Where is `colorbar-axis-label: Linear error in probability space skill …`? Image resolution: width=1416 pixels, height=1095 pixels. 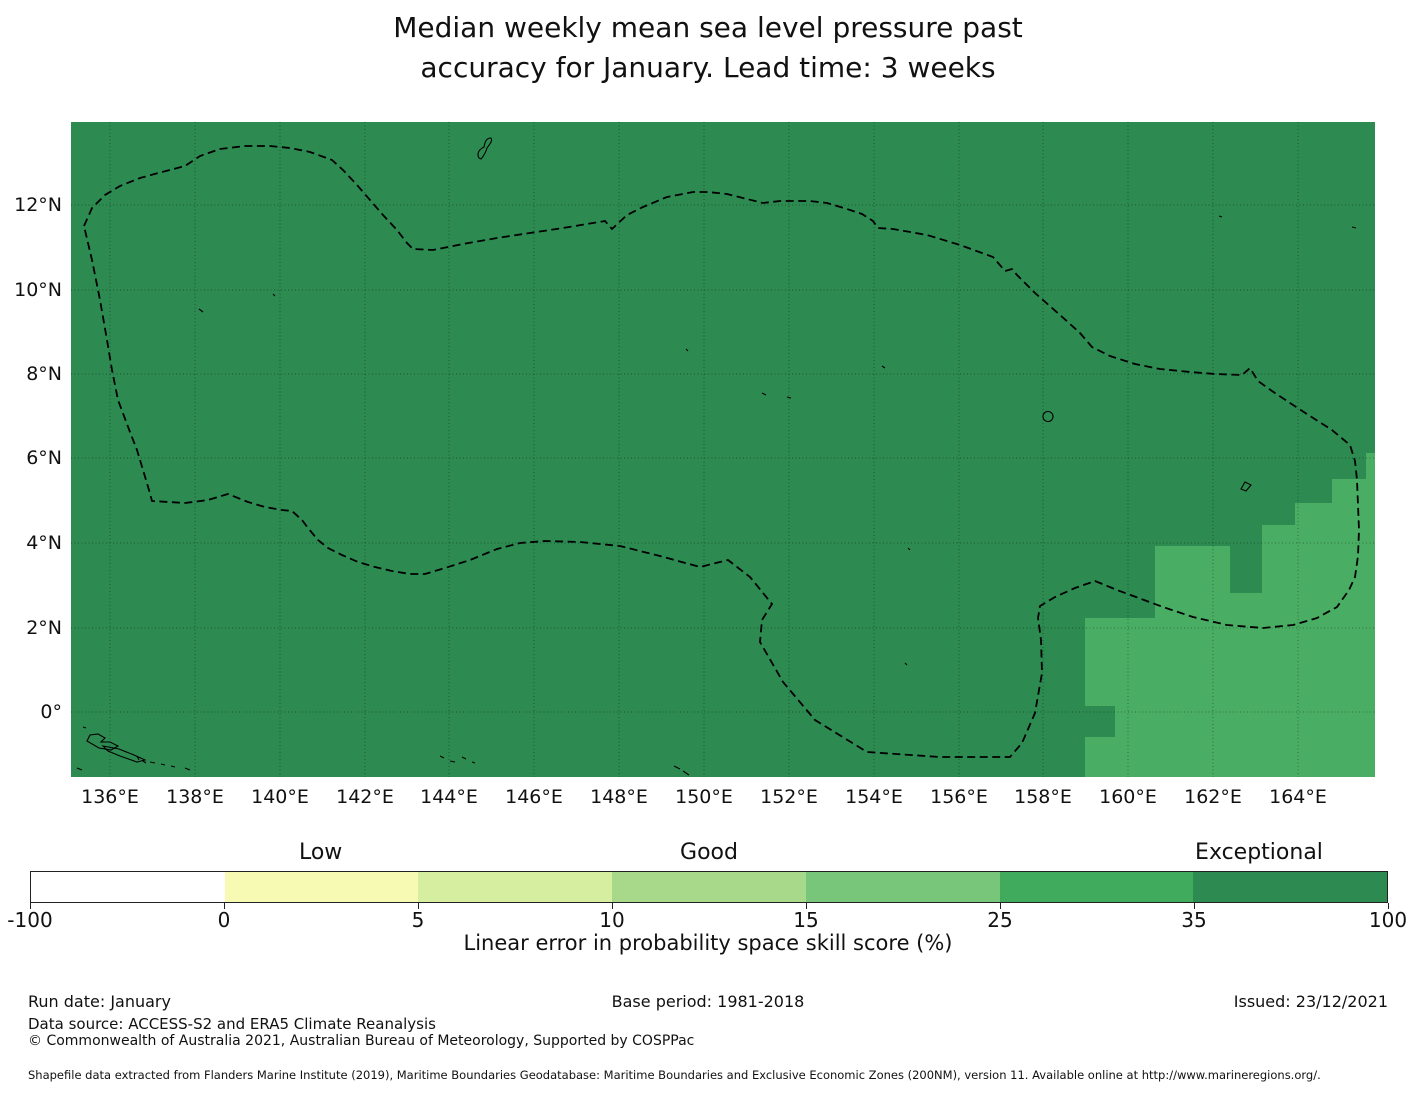 colorbar-axis-label: Linear error in probability space skill … is located at coordinates (708, 943).